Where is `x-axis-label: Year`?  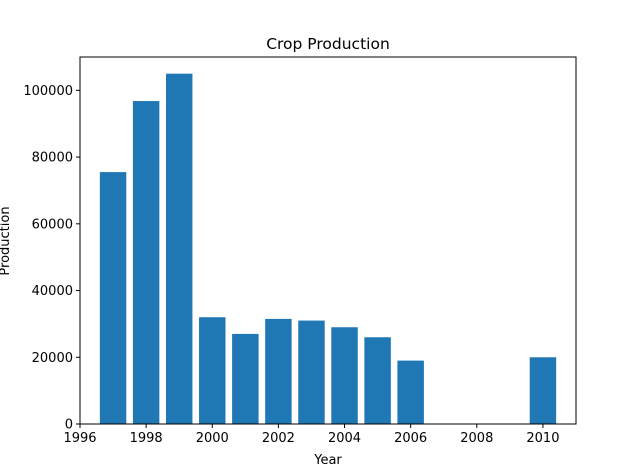
x-axis-label: Year is located at coordinates (327, 460).